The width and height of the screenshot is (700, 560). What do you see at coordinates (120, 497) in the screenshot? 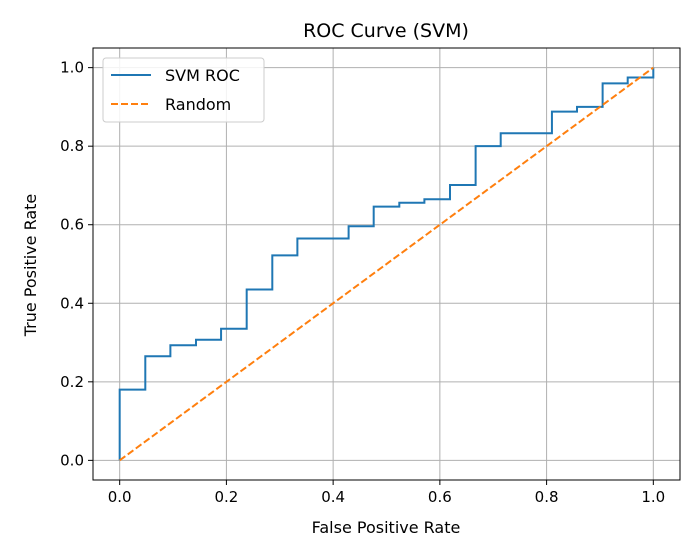
I see `x-tick-label-0: 0.0` at bounding box center [120, 497].